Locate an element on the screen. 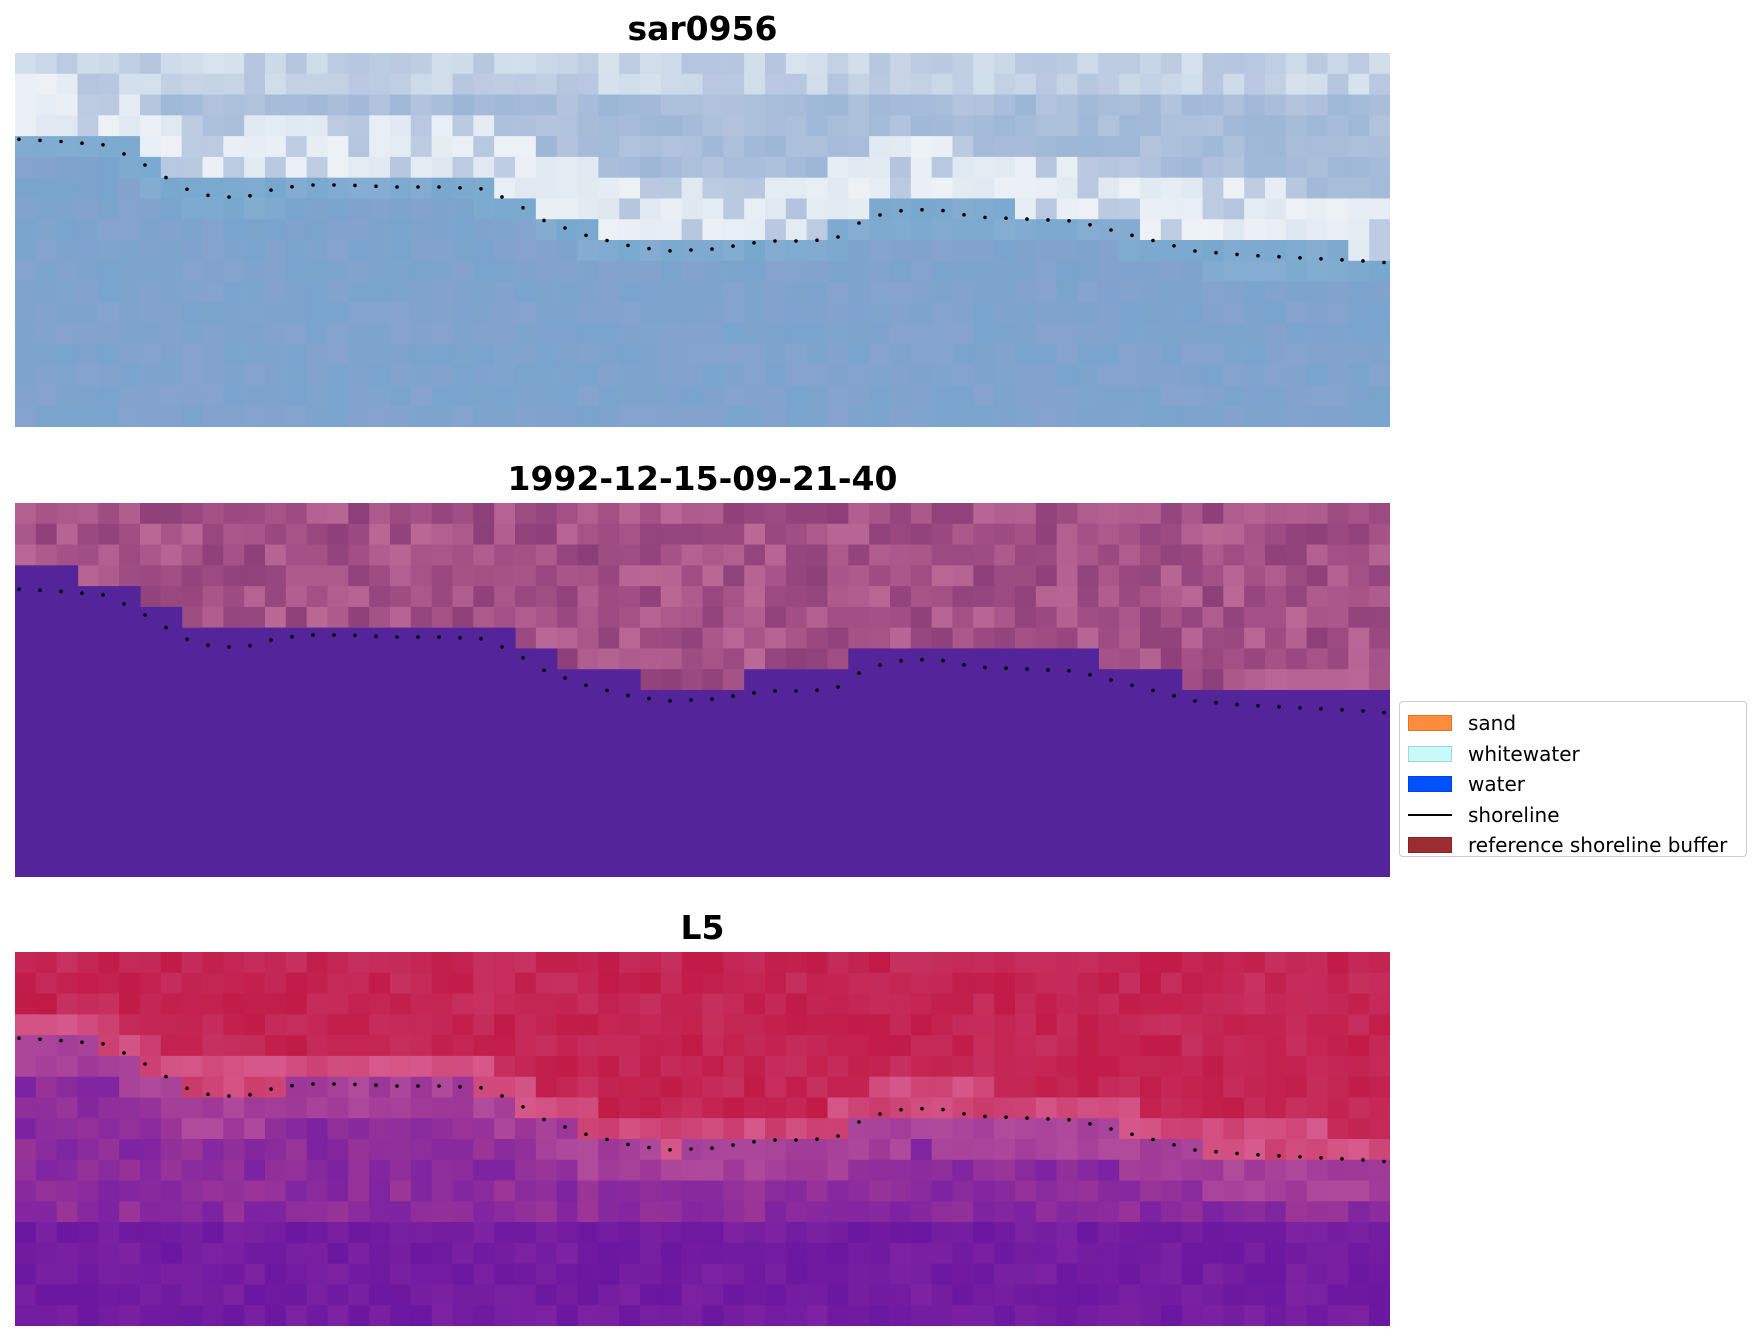 The width and height of the screenshot is (1755, 1337). legend-item-shoreline: shoreline is located at coordinates (1577, 815).